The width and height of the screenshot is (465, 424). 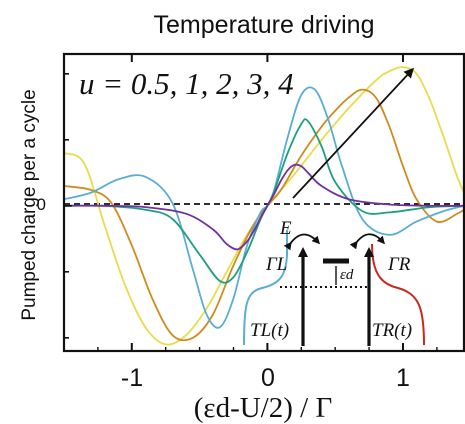 What do you see at coordinates (334, 282) in the screenshot?
I see `inset-diagram: E ΓL ΓR εd TL(t) TR(t)` at bounding box center [334, 282].